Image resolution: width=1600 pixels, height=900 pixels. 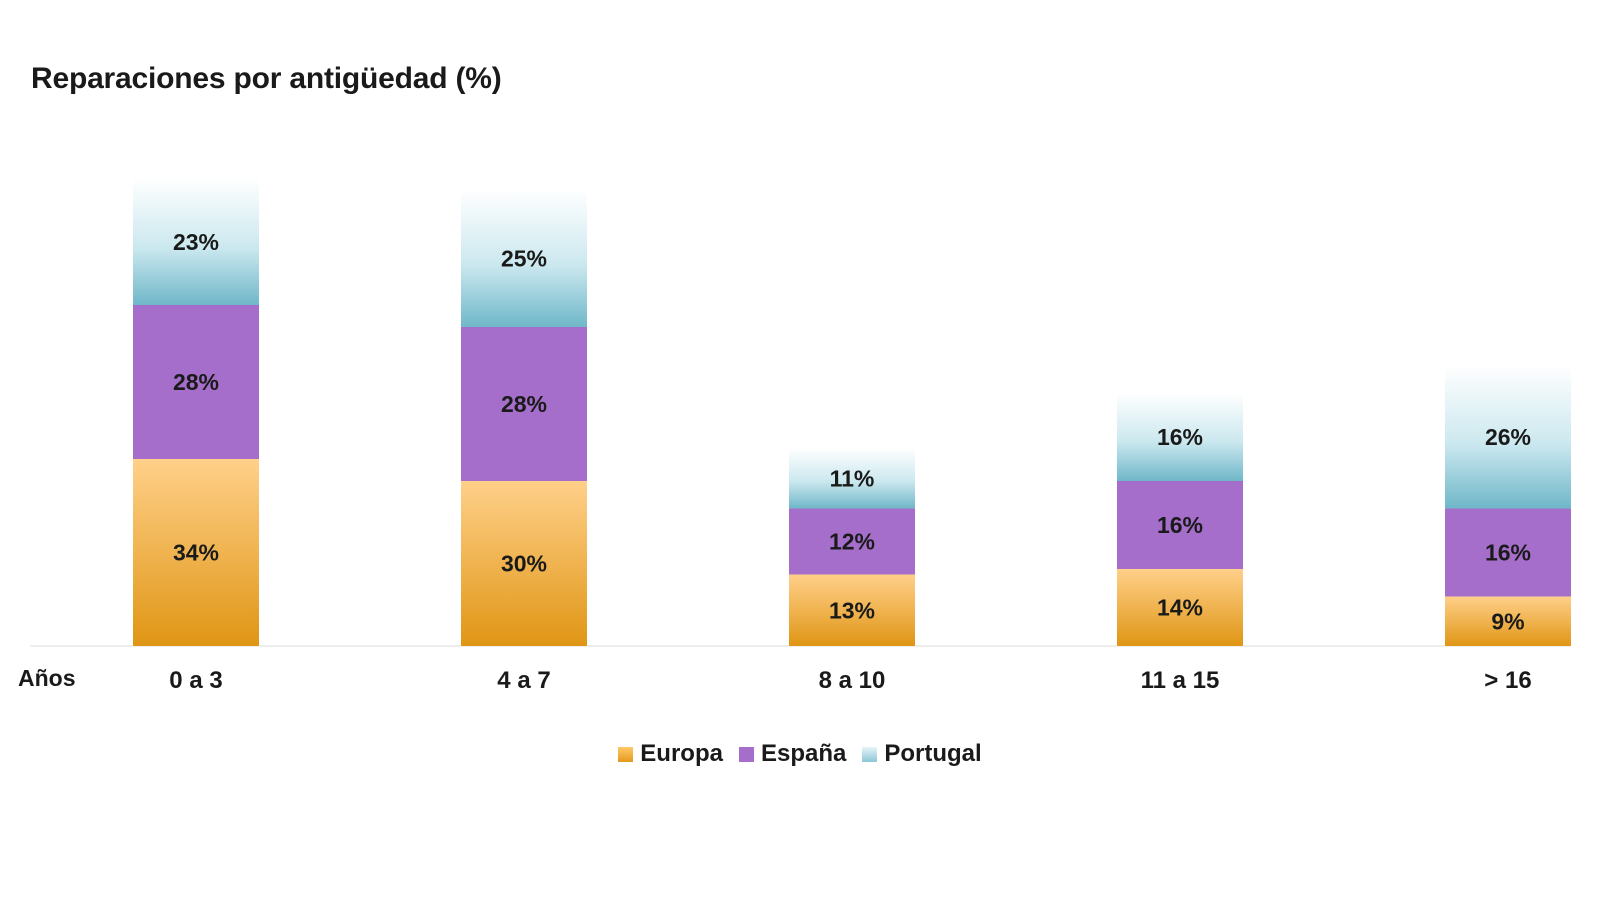 I want to click on data-label-espana-3: 12%, so click(x=852, y=542).